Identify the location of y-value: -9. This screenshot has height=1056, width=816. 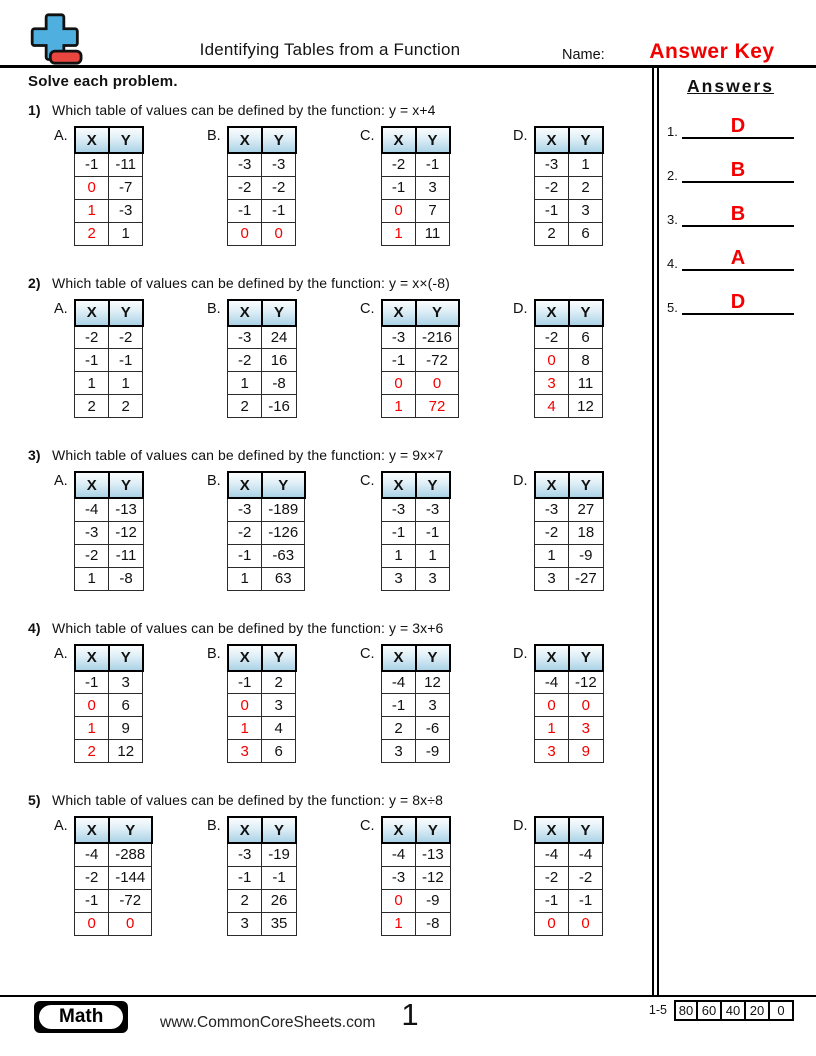
(432, 751).